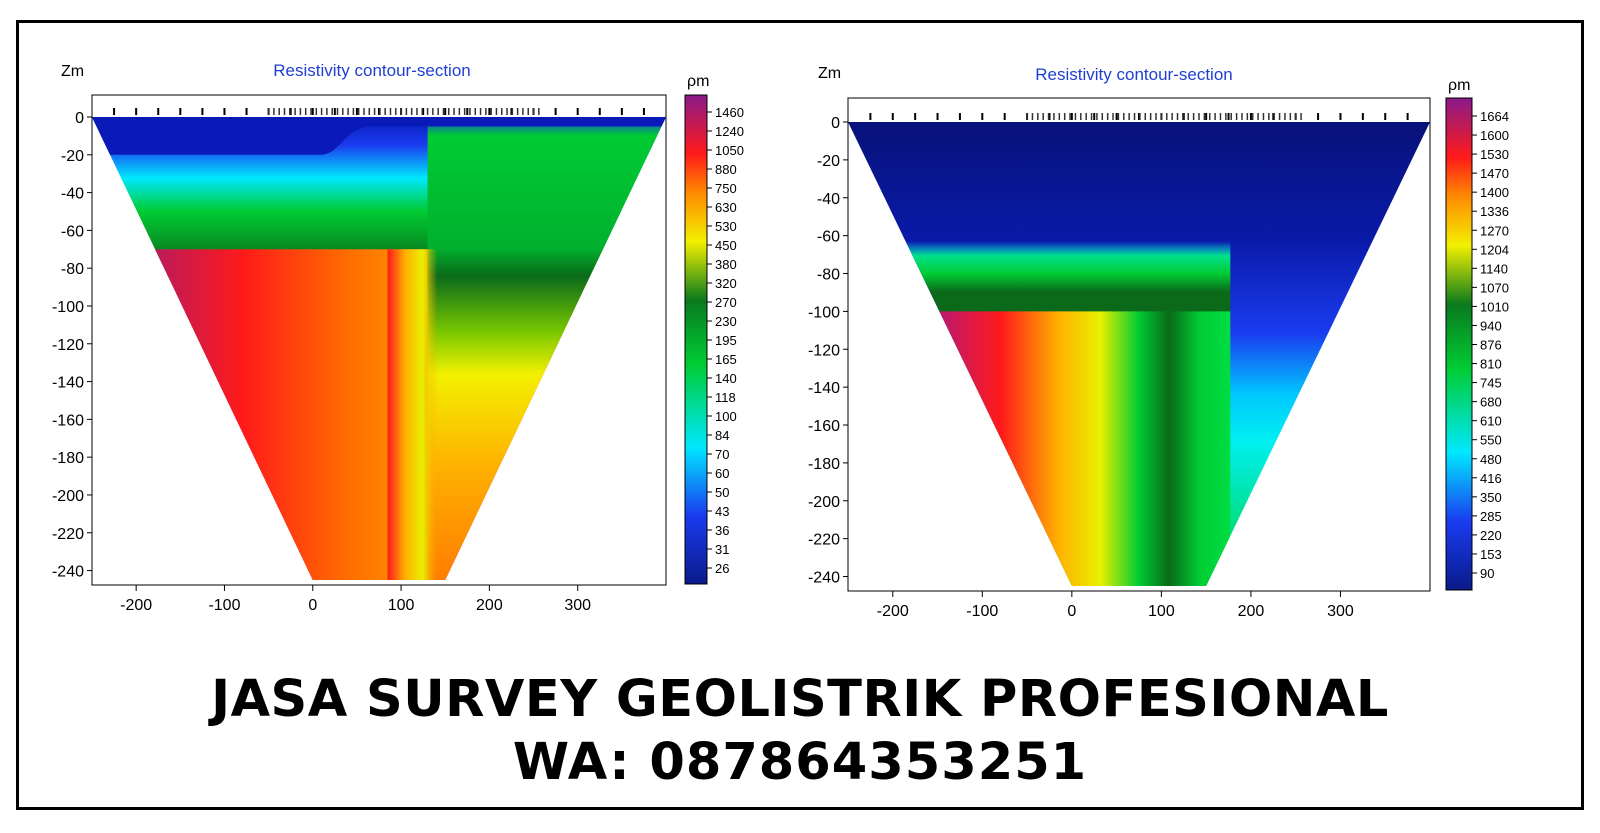 The width and height of the screenshot is (1600, 833). Describe the element at coordinates (722, 530) in the screenshot. I see `colorbar-tick-label: 36` at that location.